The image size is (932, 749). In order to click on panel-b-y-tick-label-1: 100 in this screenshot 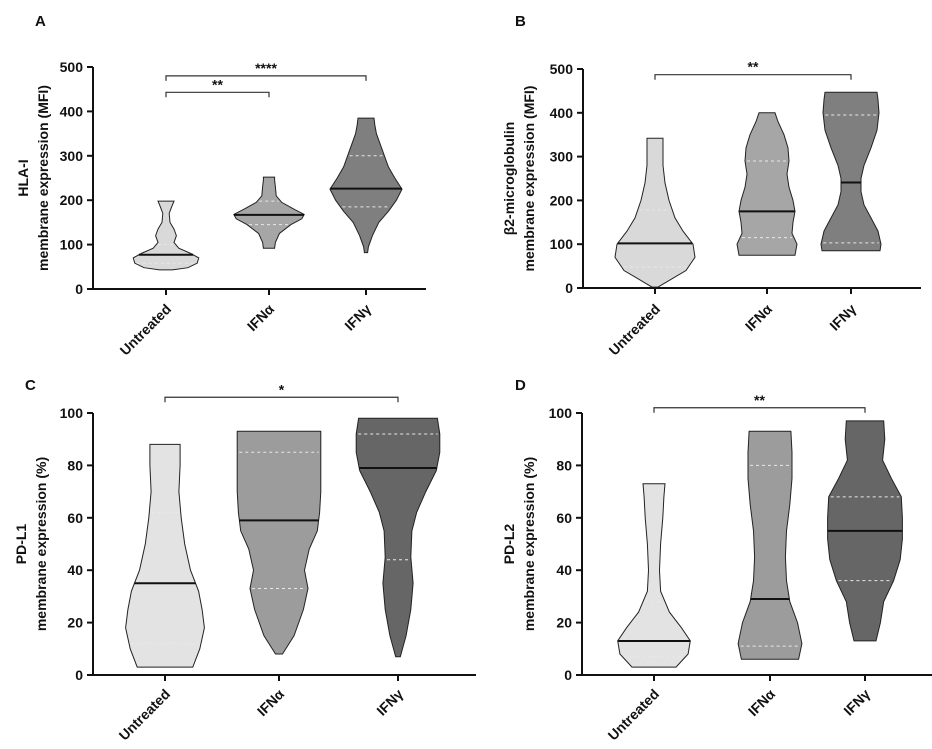, I will do `click(562, 244)`.